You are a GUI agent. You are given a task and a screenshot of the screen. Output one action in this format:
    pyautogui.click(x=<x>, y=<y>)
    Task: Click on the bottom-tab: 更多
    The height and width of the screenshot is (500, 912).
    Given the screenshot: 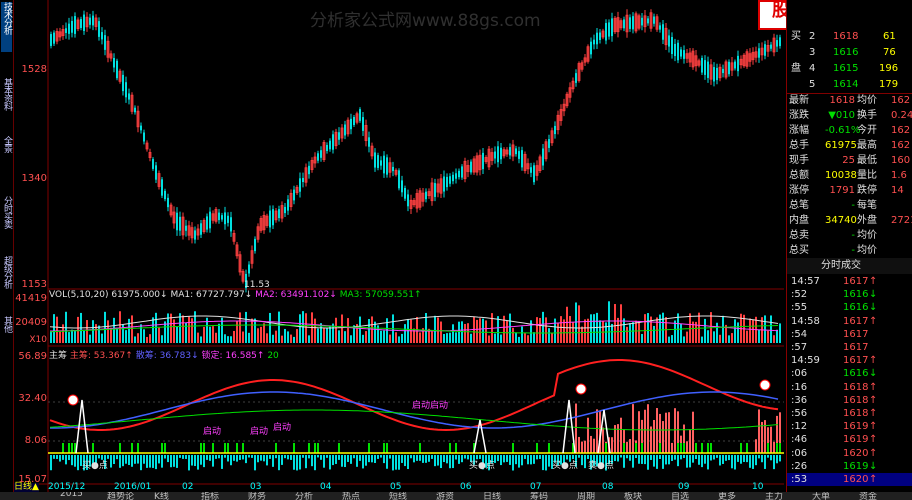 What is the action you would take?
    pyautogui.click(x=727, y=496)
    